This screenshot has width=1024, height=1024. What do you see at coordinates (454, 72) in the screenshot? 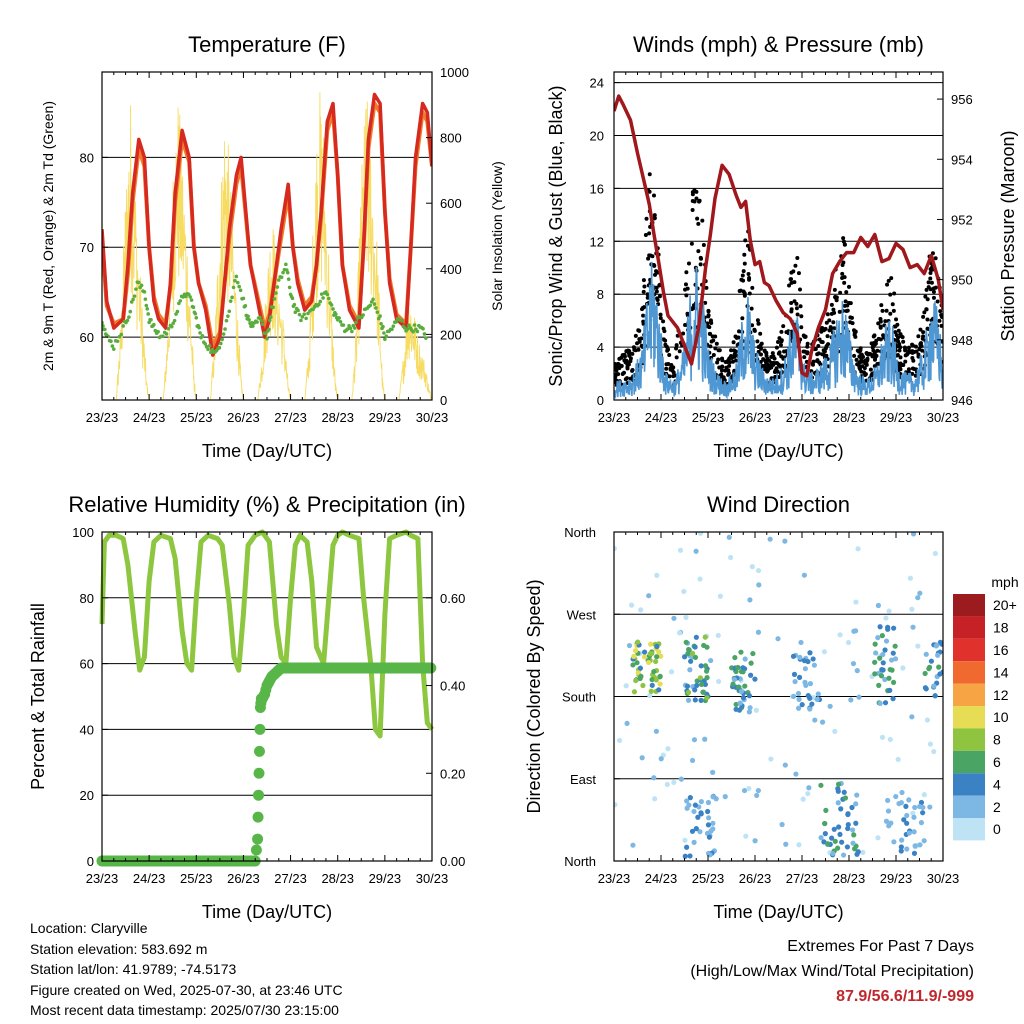
I see `y2-tick-label: 1000` at bounding box center [454, 72].